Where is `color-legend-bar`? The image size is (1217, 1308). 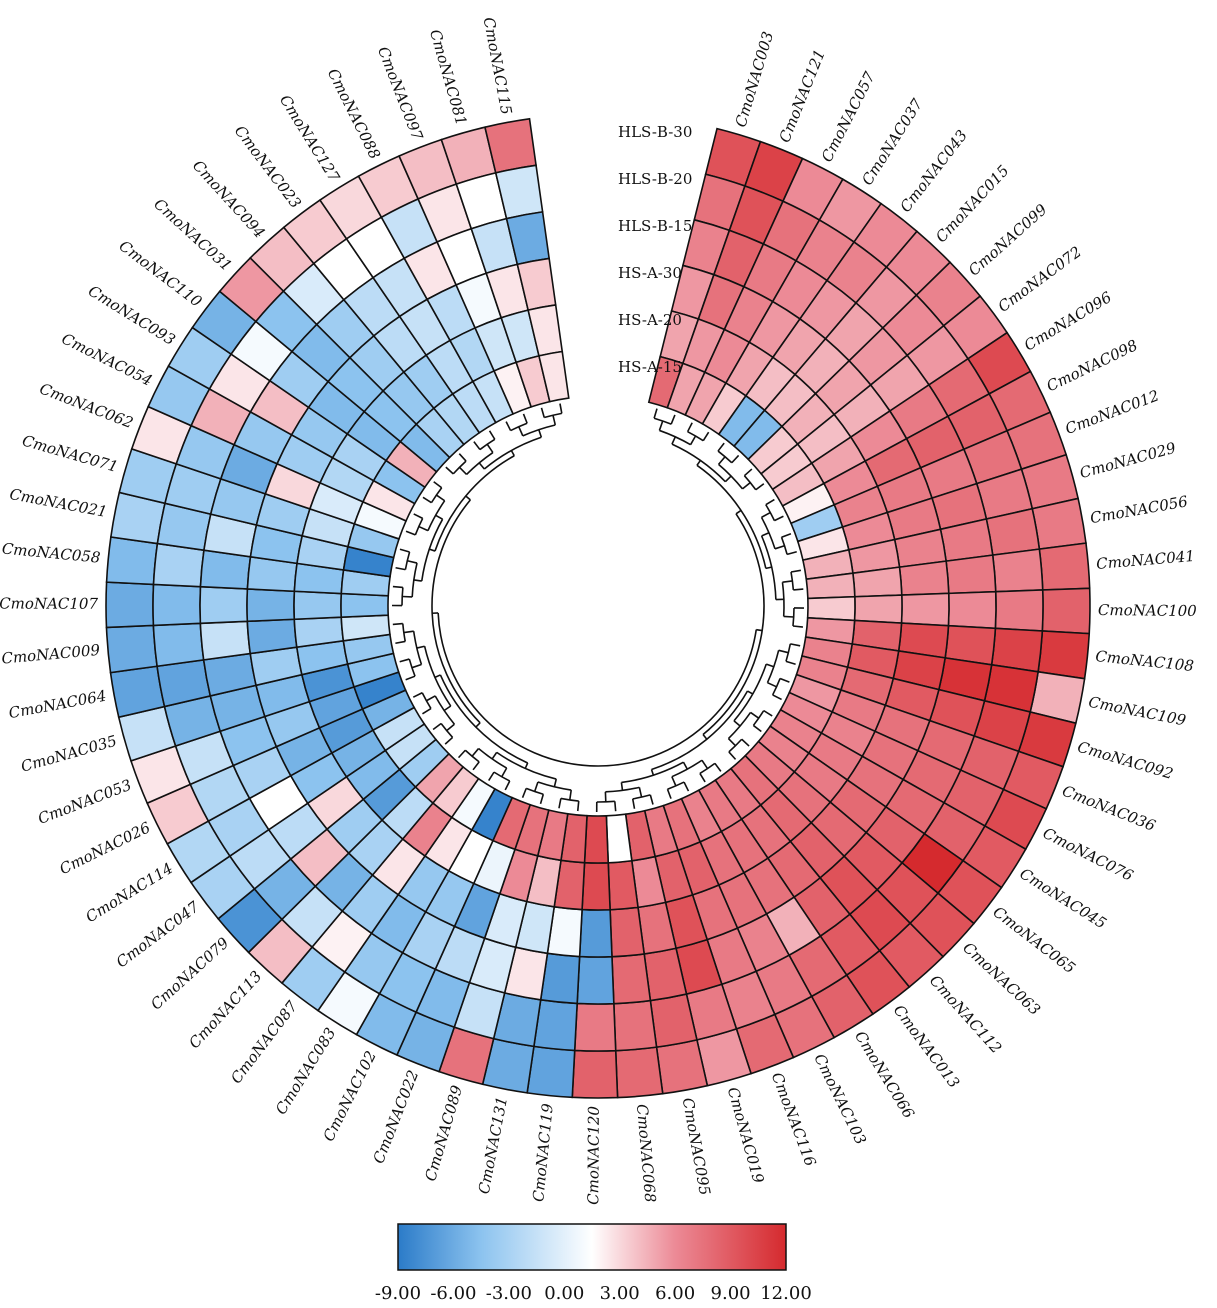 color-legend-bar is located at coordinates (592, 1247).